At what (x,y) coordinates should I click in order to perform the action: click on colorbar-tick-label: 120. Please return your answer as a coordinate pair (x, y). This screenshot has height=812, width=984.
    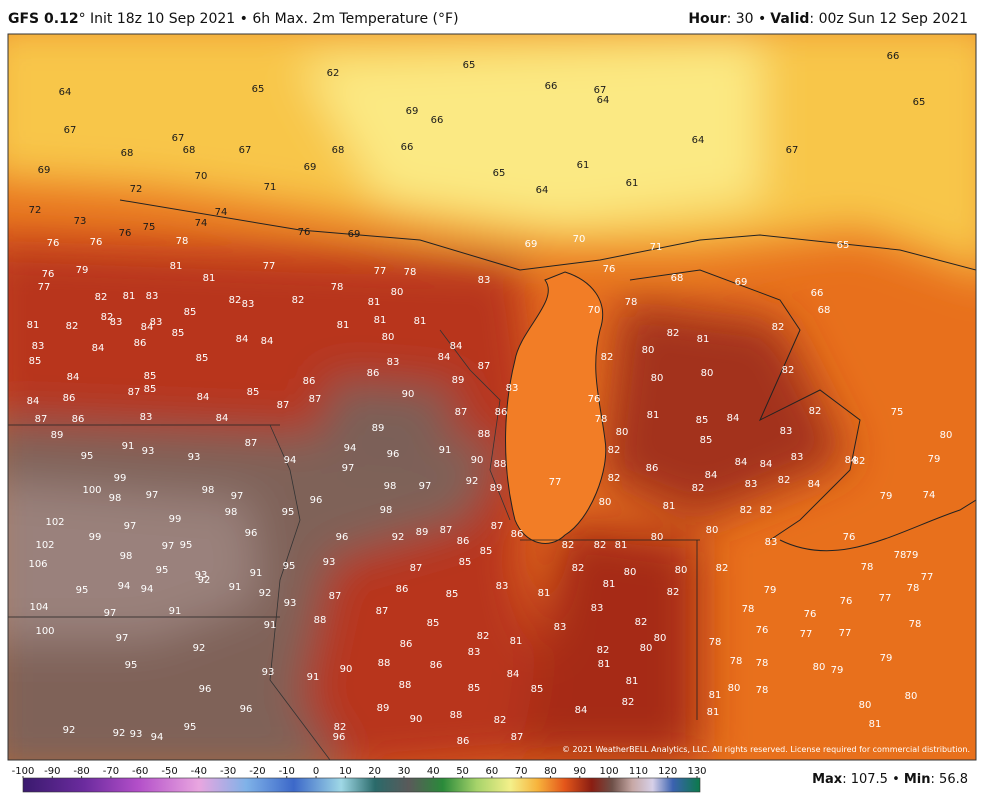
    Looking at the image, I should click on (667, 771).